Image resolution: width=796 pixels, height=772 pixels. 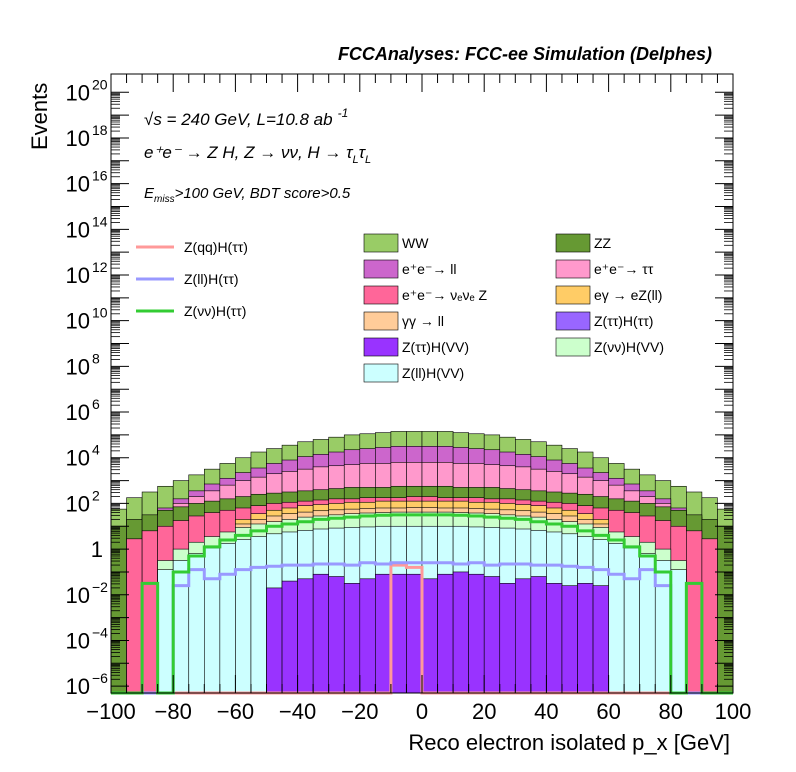 What do you see at coordinates (628, 295) in the screenshot?
I see `legend-label: eγ → eZ(ll)` at bounding box center [628, 295].